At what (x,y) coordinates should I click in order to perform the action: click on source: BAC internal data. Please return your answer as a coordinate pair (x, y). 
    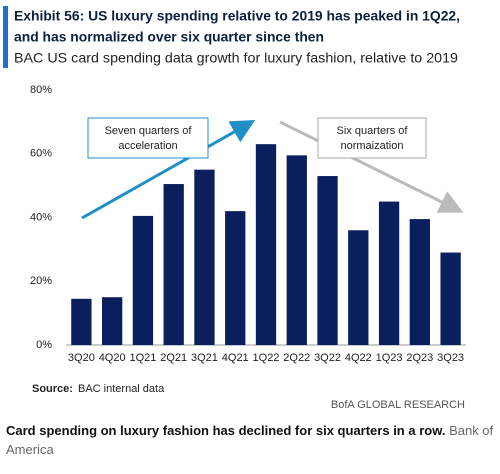
    Looking at the image, I should click on (121, 389).